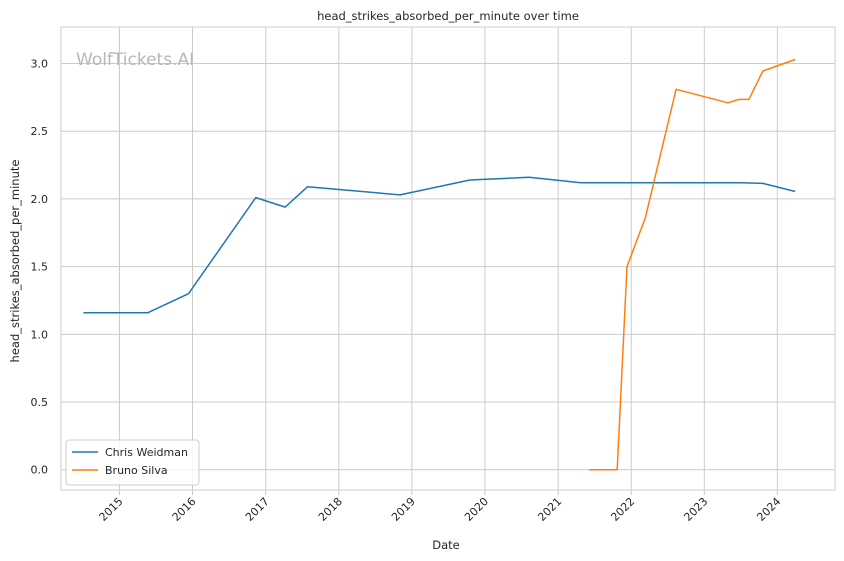 The width and height of the screenshot is (844, 561). What do you see at coordinates (40, 131) in the screenshot?
I see `y-tick-label: 2.5` at bounding box center [40, 131].